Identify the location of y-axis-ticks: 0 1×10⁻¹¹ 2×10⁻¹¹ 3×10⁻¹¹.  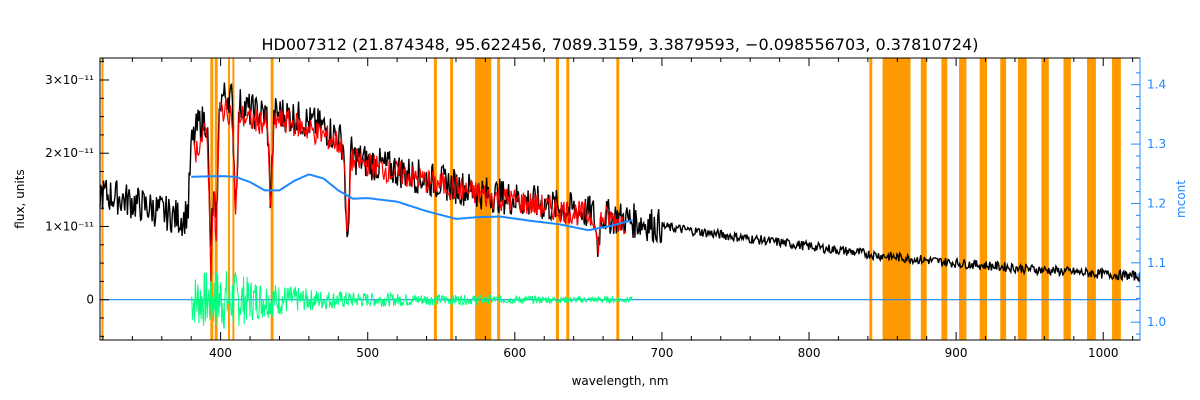
(77, 199).